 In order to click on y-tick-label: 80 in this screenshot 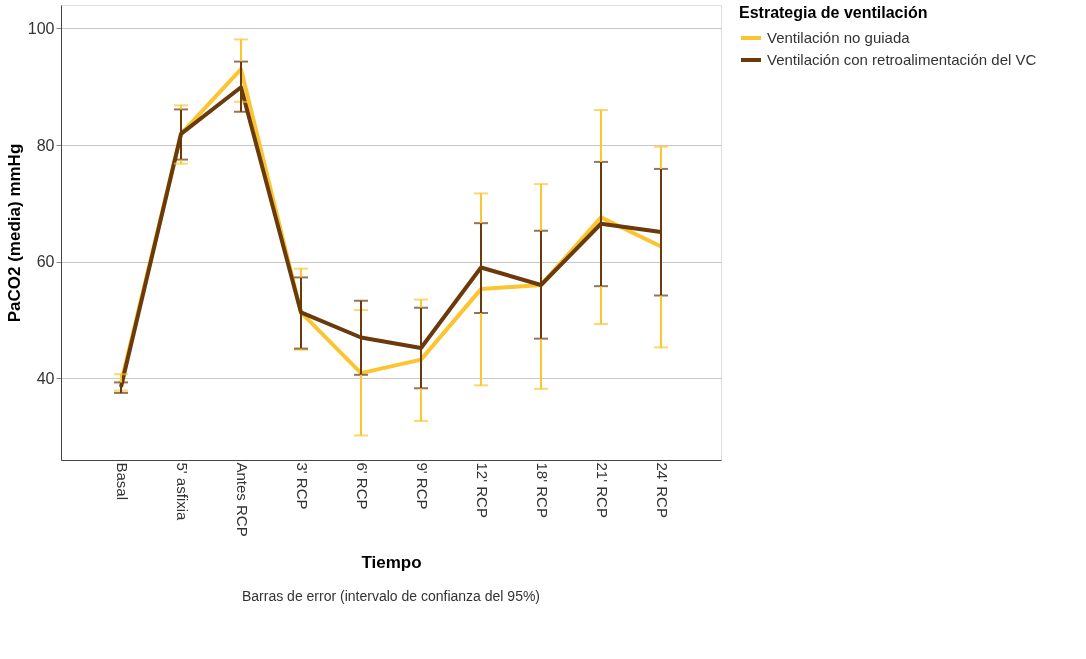, I will do `click(45, 145)`.